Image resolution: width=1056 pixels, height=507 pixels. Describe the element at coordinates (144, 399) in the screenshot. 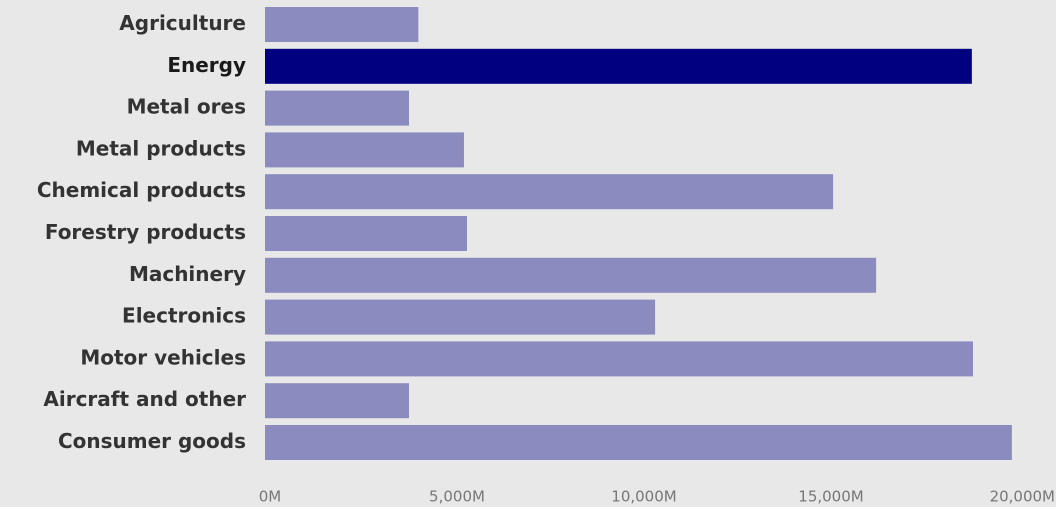

I see `y-tick-label: Aircraft and other` at that location.